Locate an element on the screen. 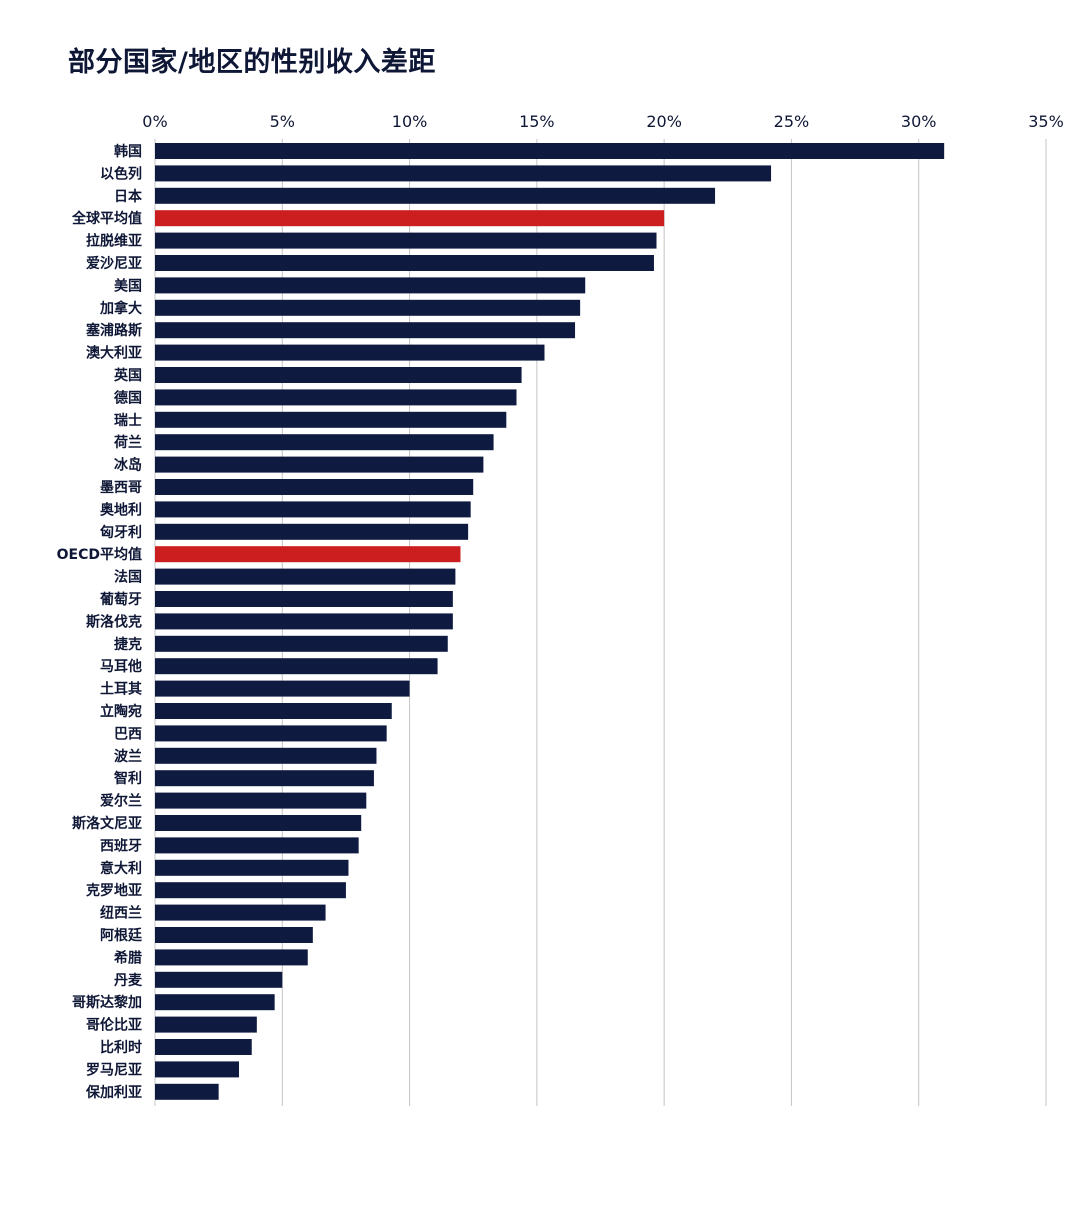 This screenshot has height=1230, width=1080. x-tick-label: 35% is located at coordinates (1046, 121).